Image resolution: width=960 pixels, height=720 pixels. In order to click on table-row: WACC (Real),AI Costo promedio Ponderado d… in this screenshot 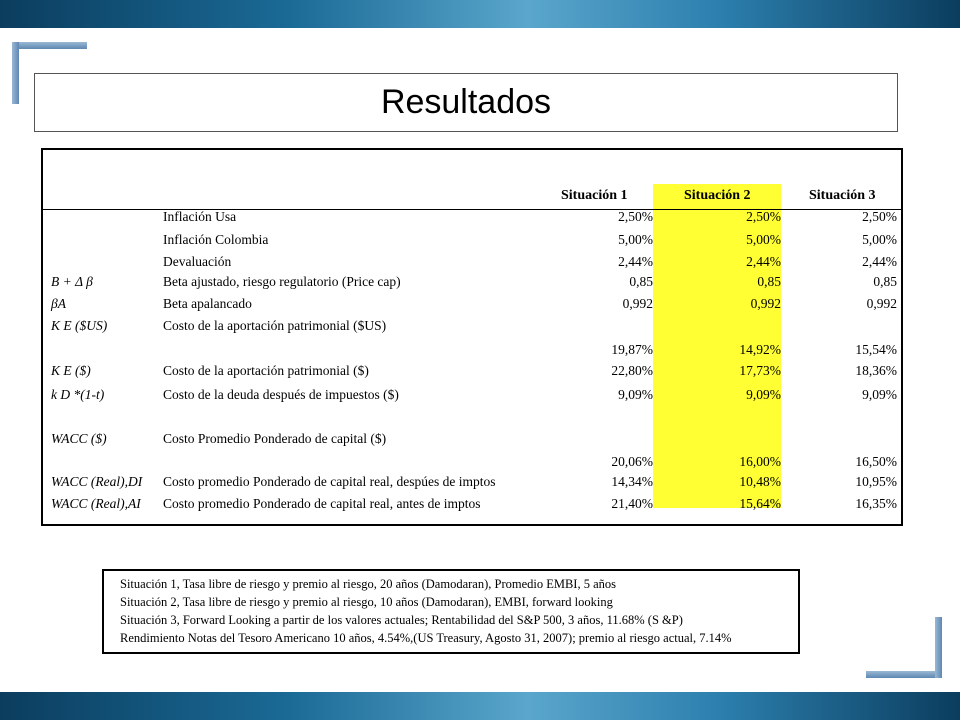, I will do `click(472, 506)`.